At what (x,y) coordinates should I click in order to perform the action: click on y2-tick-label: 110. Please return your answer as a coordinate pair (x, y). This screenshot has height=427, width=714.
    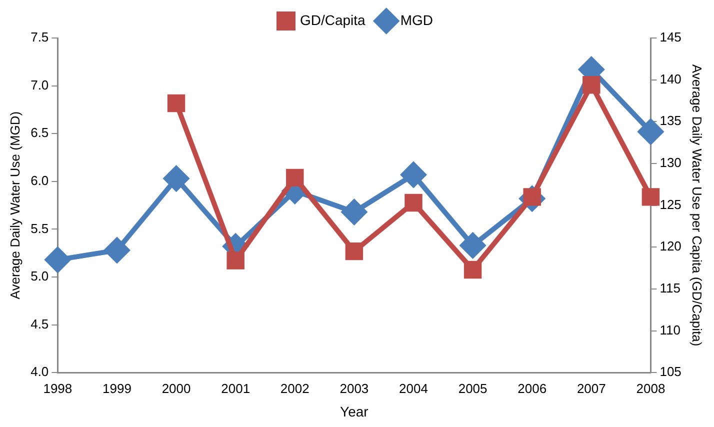
    Looking at the image, I should click on (670, 330).